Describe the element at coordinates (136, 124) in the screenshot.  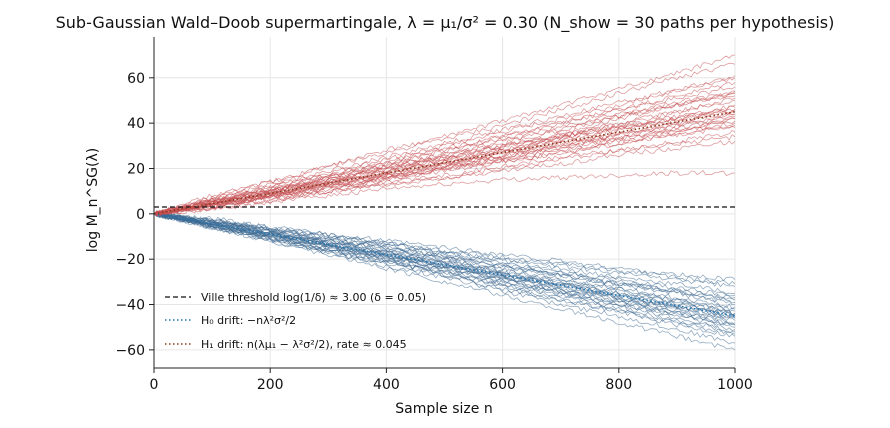
I see `y-tick-label: 40` at that location.